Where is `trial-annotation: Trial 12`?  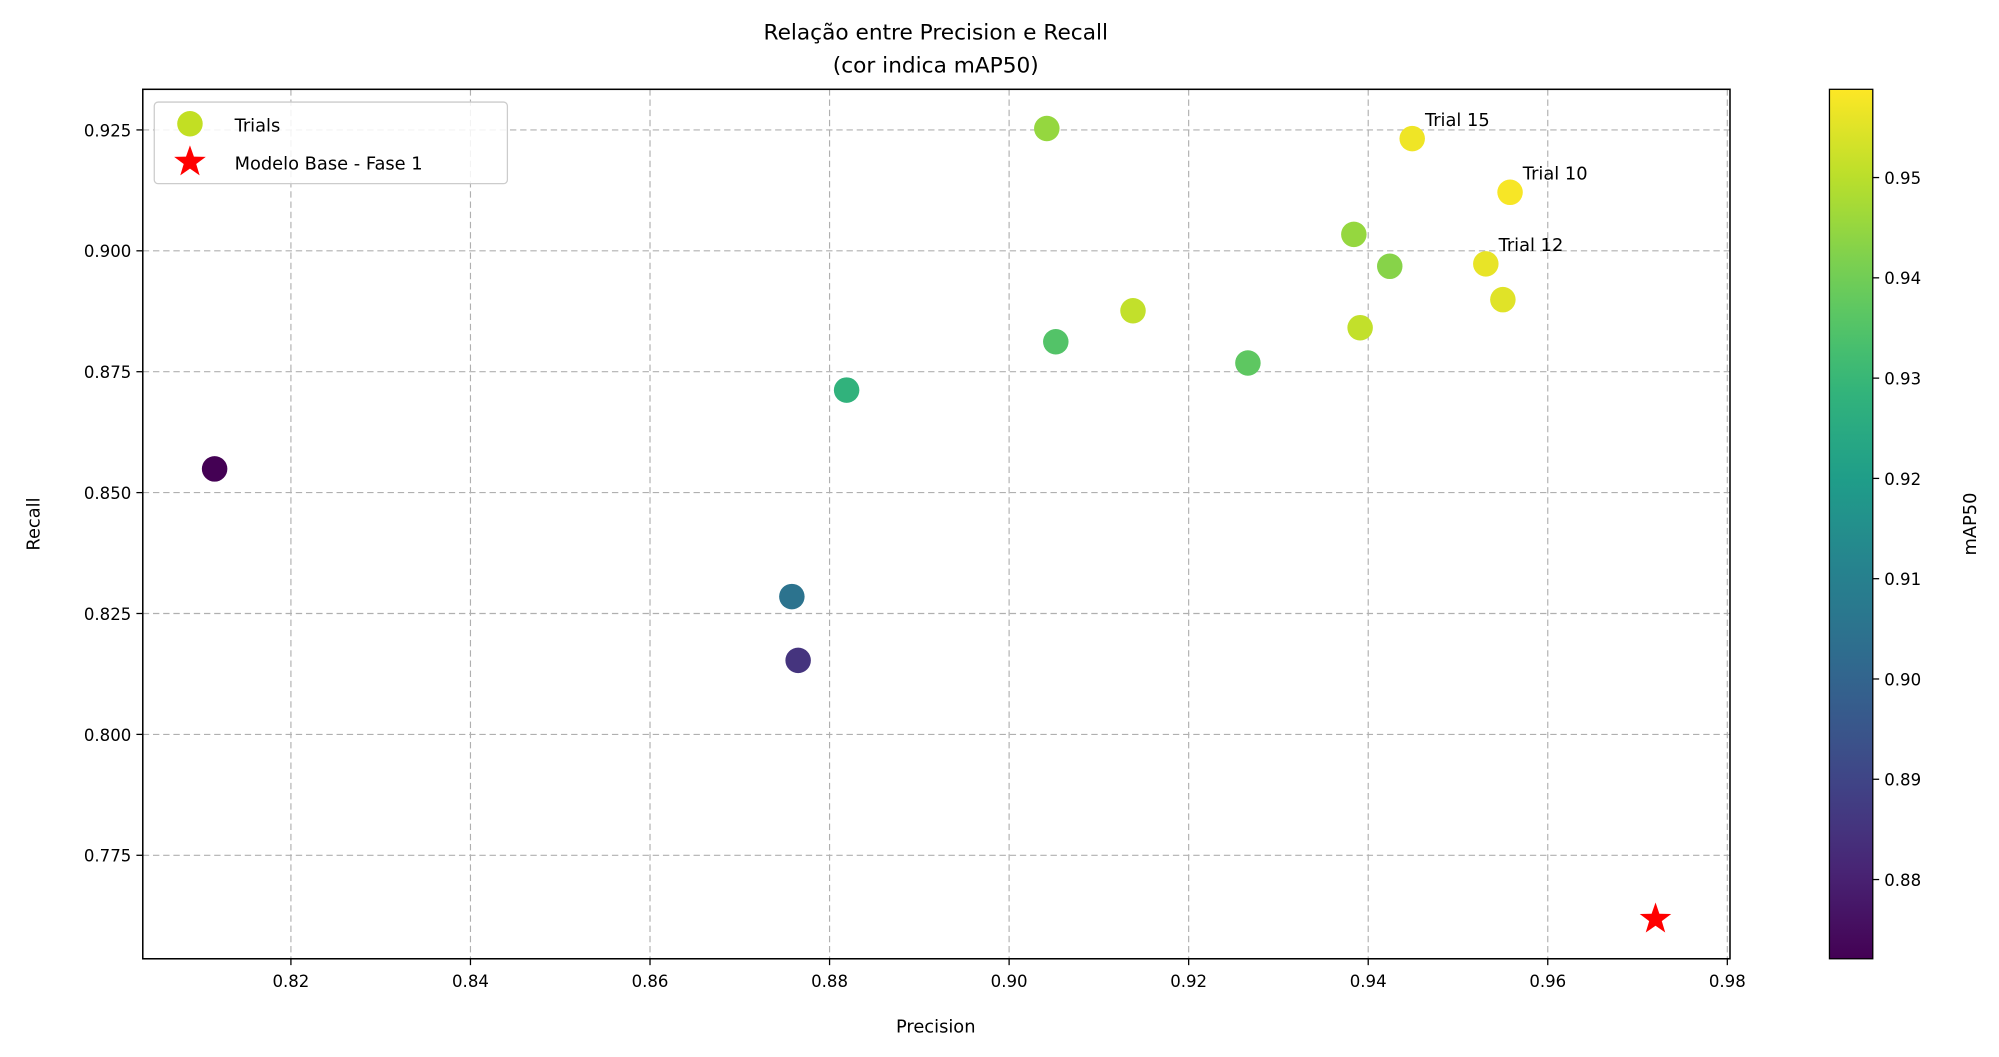
trial-annotation: Trial 12 is located at coordinates (1531, 245).